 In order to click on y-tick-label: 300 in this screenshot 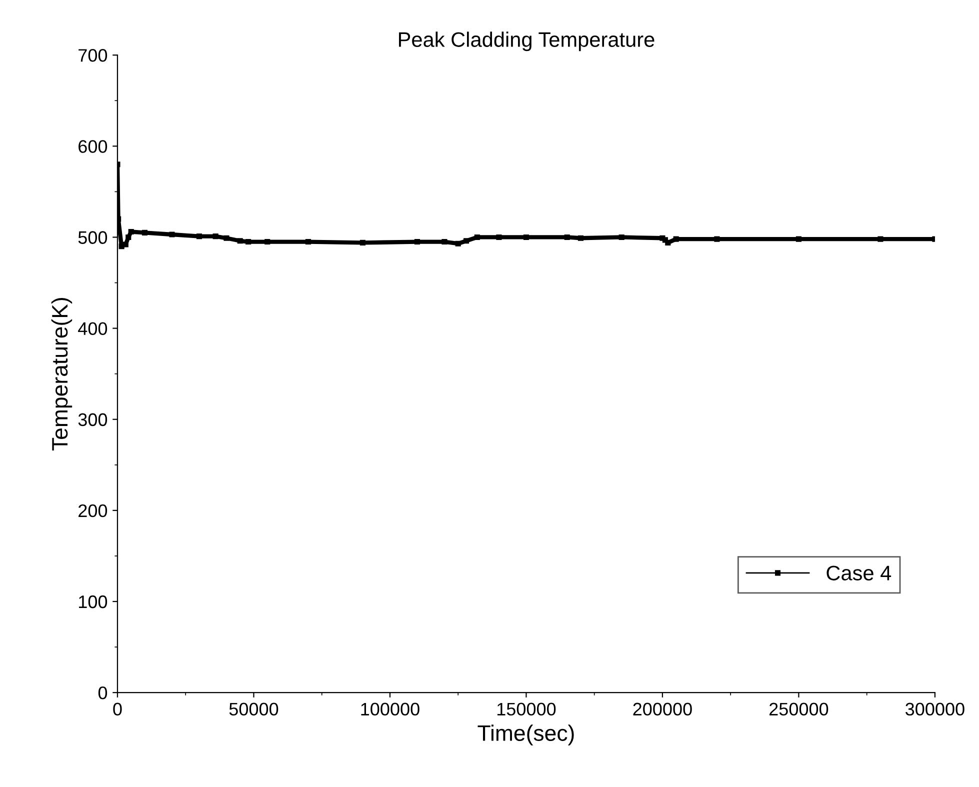, I will do `click(93, 419)`.